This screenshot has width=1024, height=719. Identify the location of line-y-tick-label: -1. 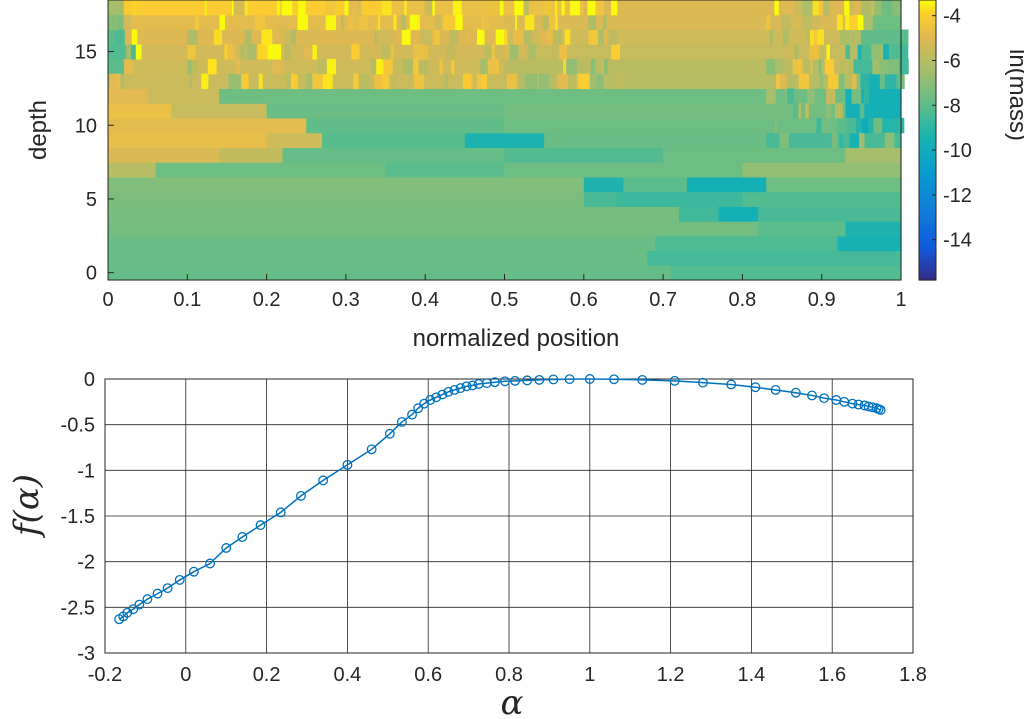
(86, 471).